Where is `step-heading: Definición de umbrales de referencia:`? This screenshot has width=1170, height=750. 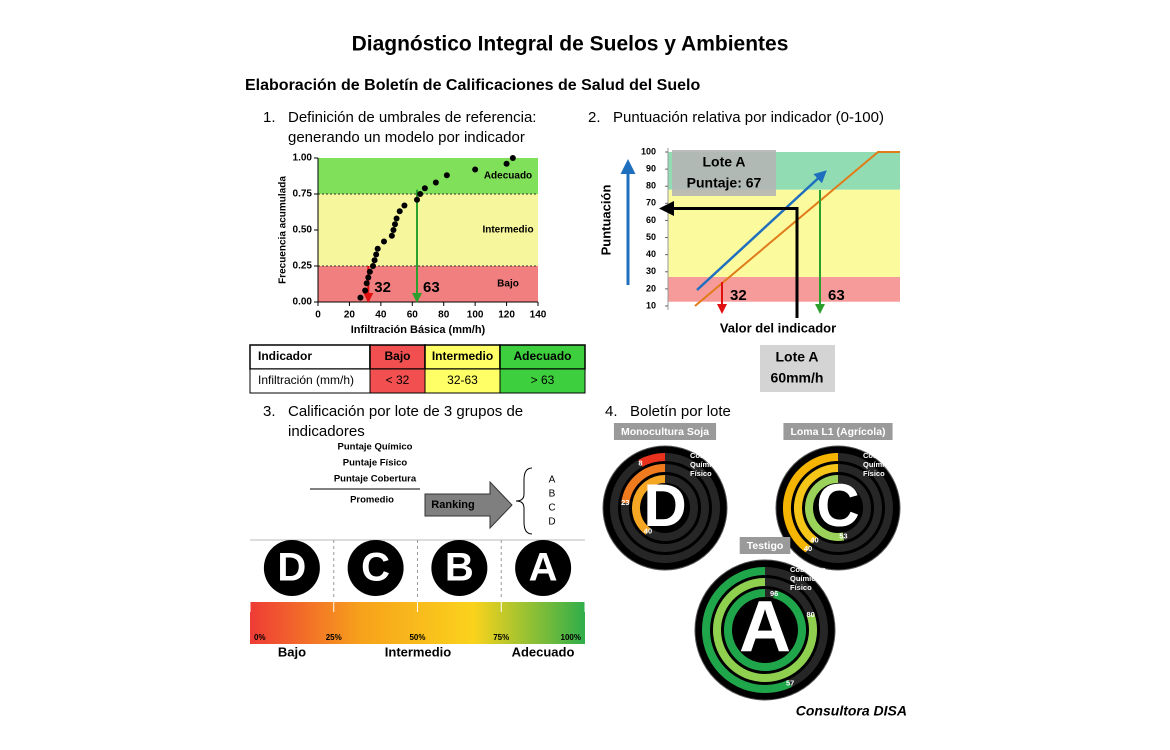
step-heading: Definición de umbrales de referencia: is located at coordinates (412, 117).